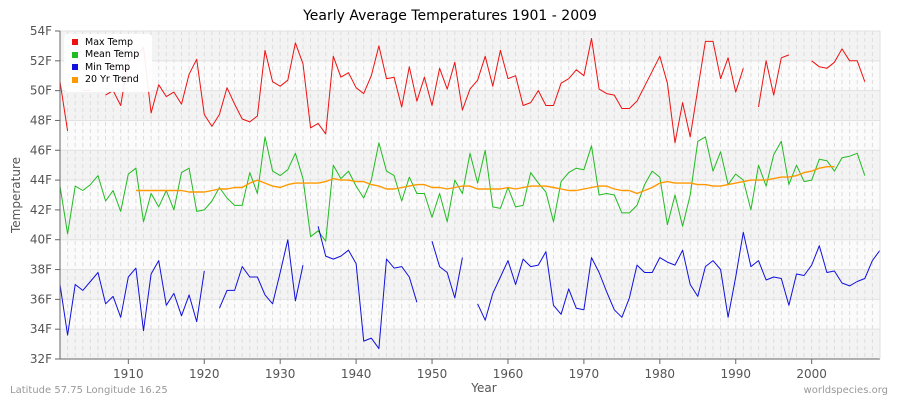 The width and height of the screenshot is (900, 400). What do you see at coordinates (356, 374) in the screenshot?
I see `x-tick-label: 1940` at bounding box center [356, 374].